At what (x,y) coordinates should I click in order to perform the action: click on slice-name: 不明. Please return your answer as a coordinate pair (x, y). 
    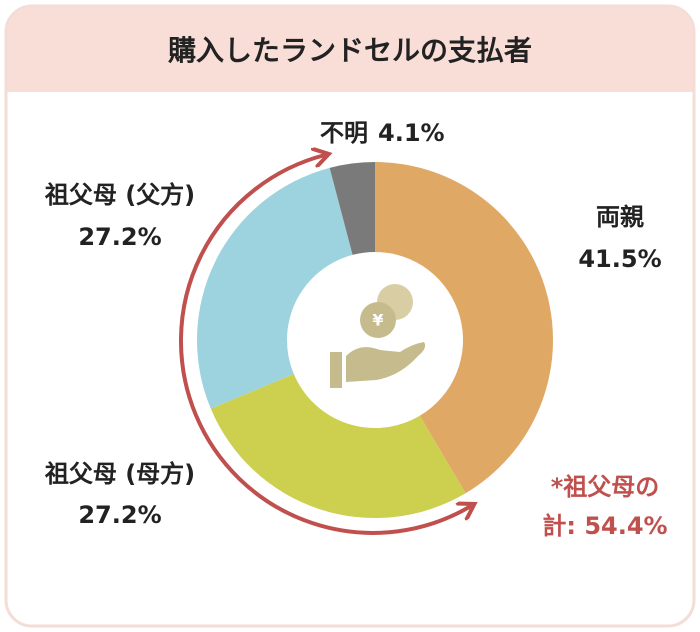
    Looking at the image, I should click on (344, 133).